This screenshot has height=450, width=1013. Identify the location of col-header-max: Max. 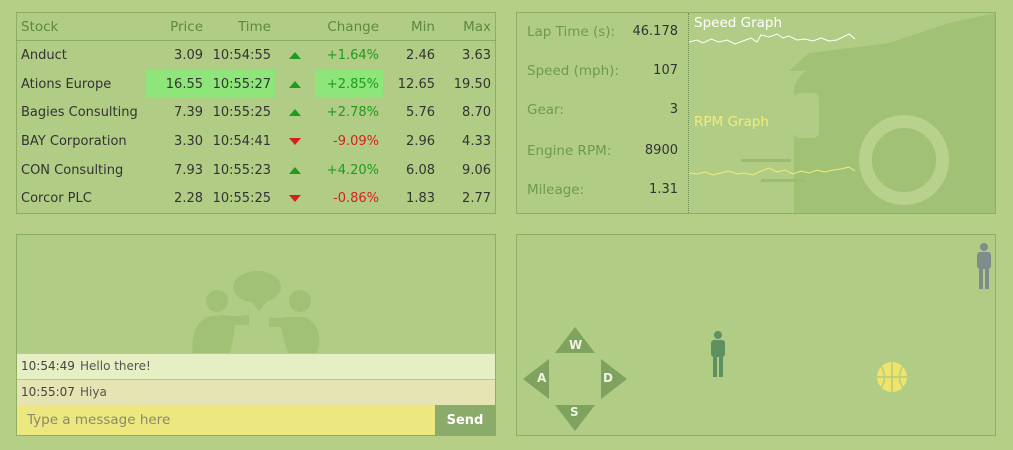
(467, 27).